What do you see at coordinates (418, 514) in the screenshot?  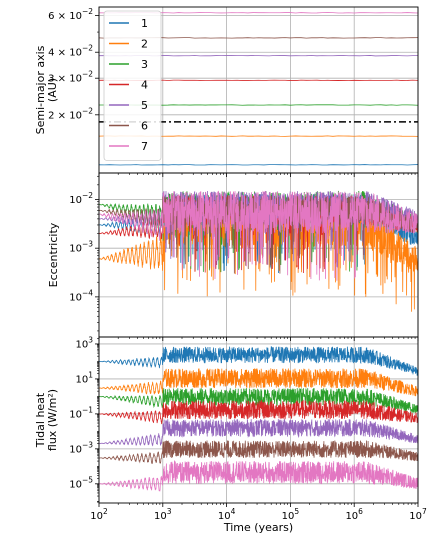 I see `xtick-label: 10⁷` at bounding box center [418, 514].